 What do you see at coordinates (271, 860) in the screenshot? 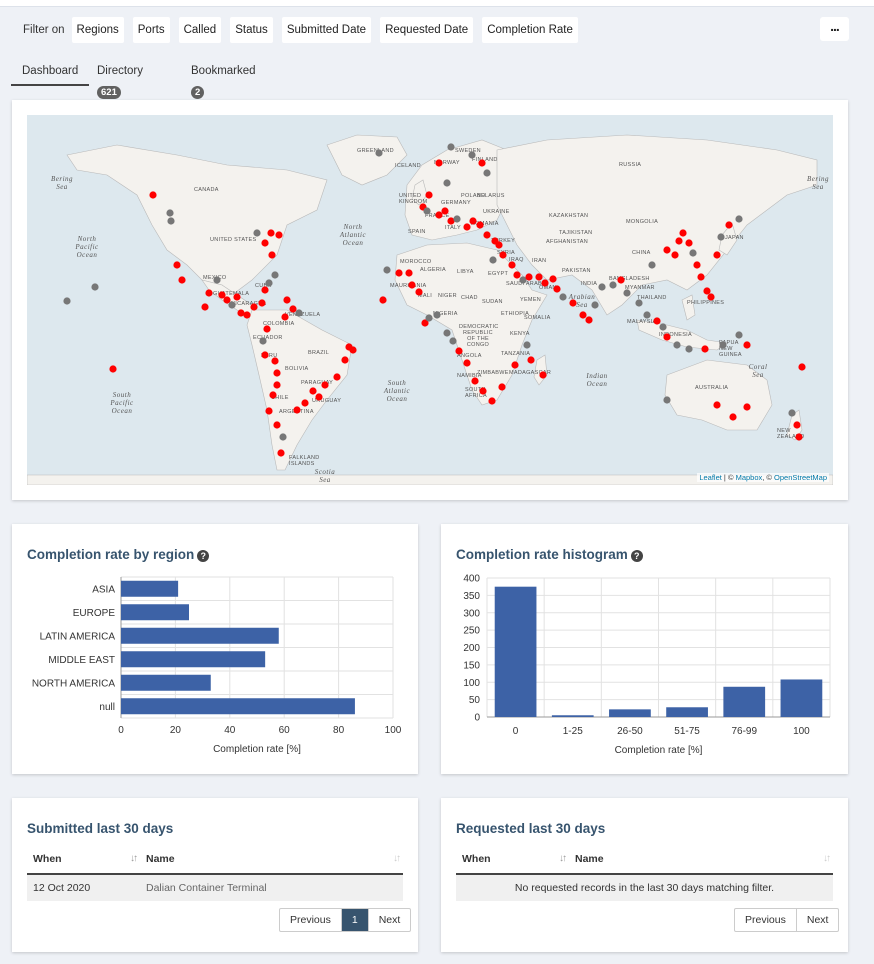
I see `column-header-name: Name ↓↑` at bounding box center [271, 860].